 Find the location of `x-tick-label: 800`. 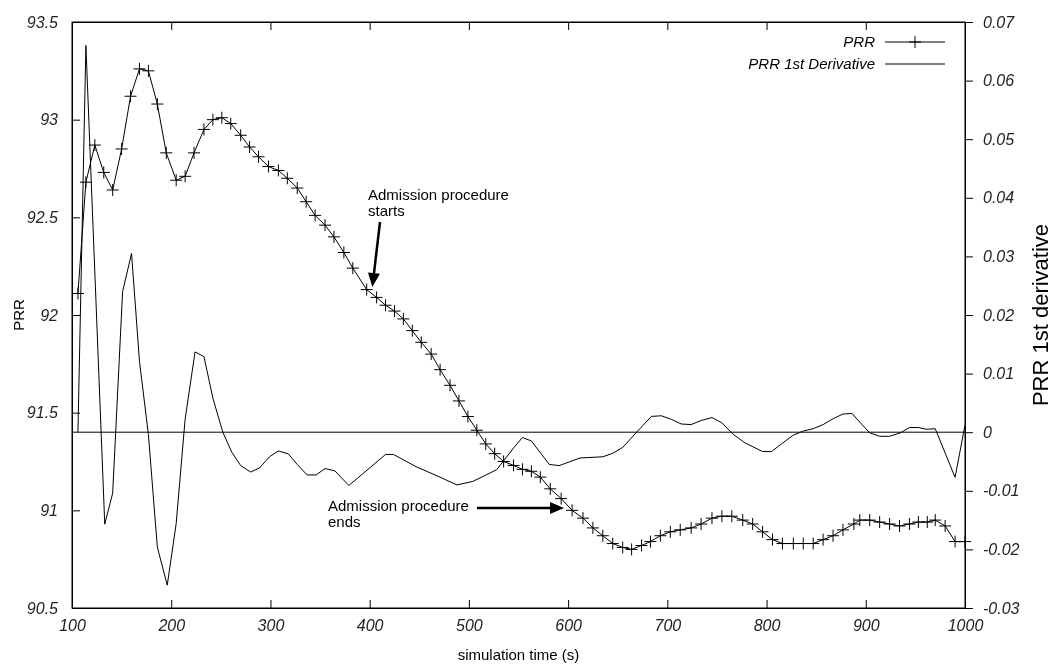

x-tick-label: 800 is located at coordinates (767, 626).